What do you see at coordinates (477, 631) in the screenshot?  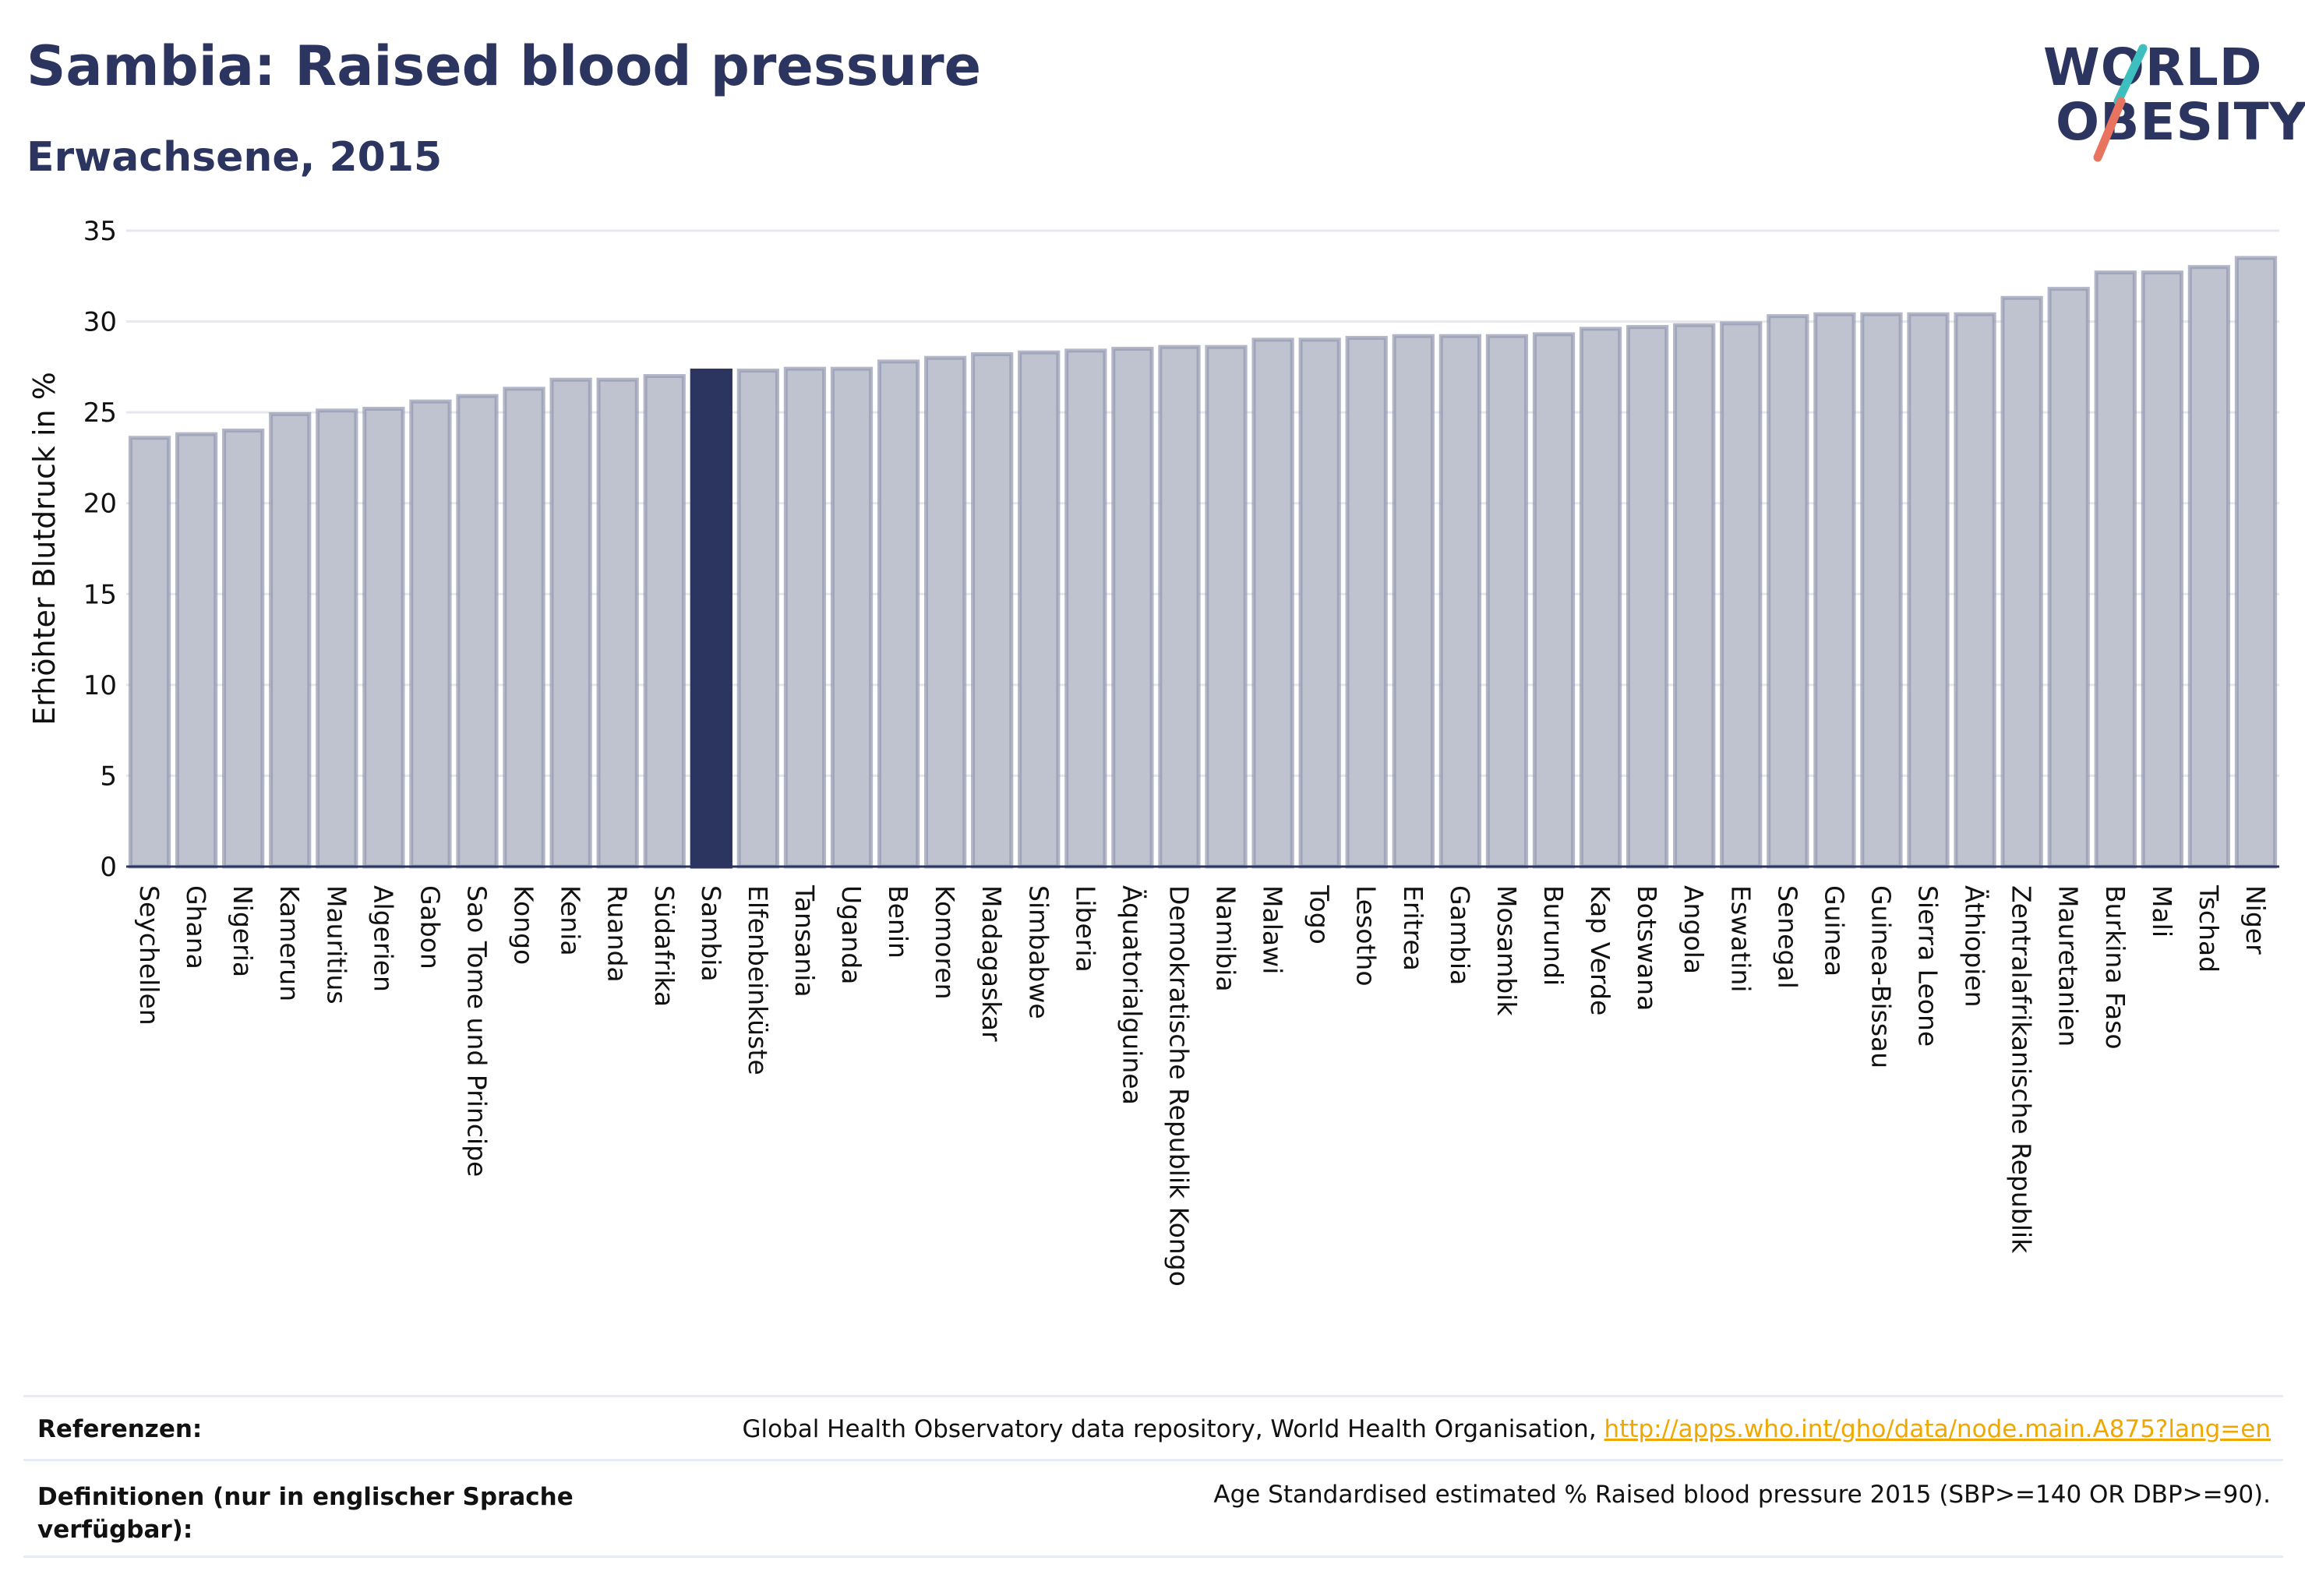 I see `bar-sao-tome-und-principe` at bounding box center [477, 631].